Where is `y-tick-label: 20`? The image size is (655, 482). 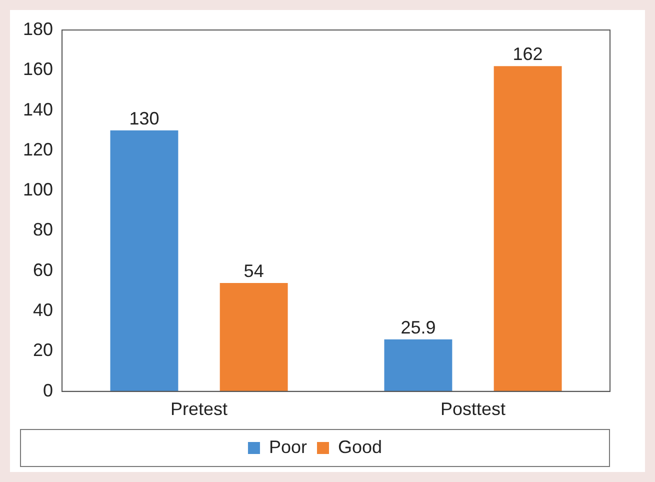
y-tick-label: 20 is located at coordinates (43, 350).